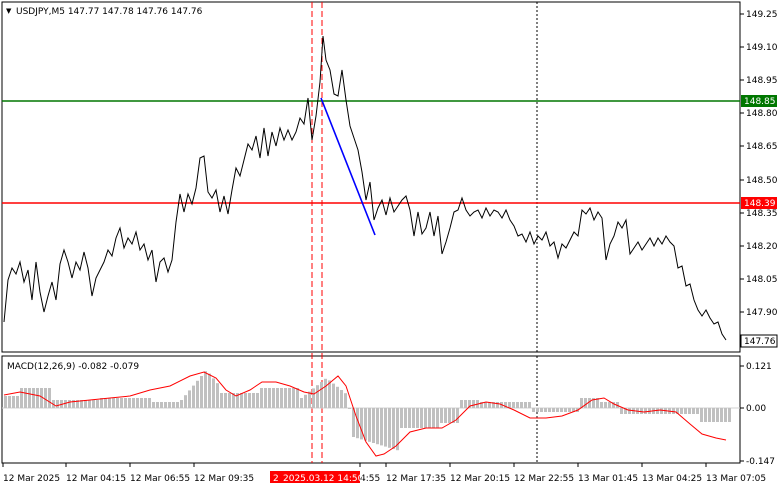 This screenshot has height=493, width=781. I want to click on price-tick-label: 149.10, so click(762, 48).